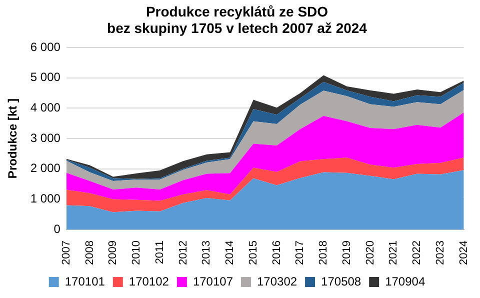 The image size is (480, 298). What do you see at coordinates (370, 253) in the screenshot?
I see `x-tick-label: 2020` at bounding box center [370, 253].